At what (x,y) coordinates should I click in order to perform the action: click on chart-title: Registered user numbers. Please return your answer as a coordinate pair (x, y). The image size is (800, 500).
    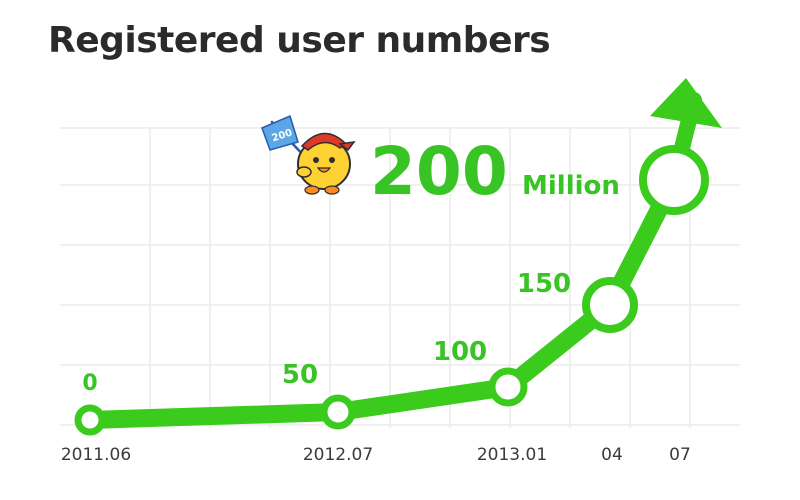
    Looking at the image, I should click on (299, 40).